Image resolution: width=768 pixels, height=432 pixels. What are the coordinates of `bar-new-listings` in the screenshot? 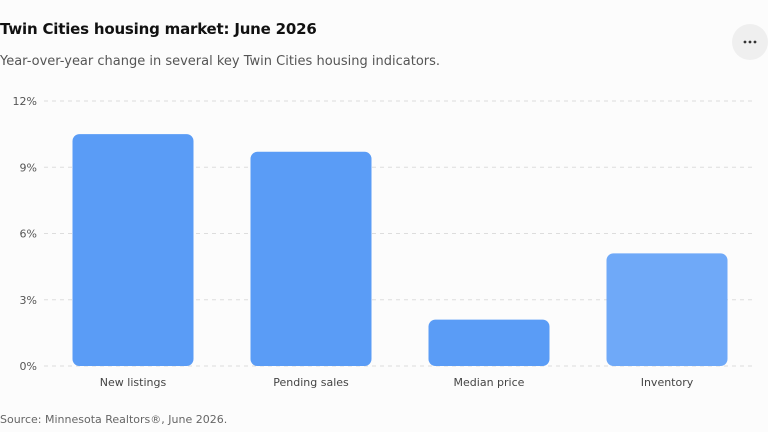 It's located at (133, 250).